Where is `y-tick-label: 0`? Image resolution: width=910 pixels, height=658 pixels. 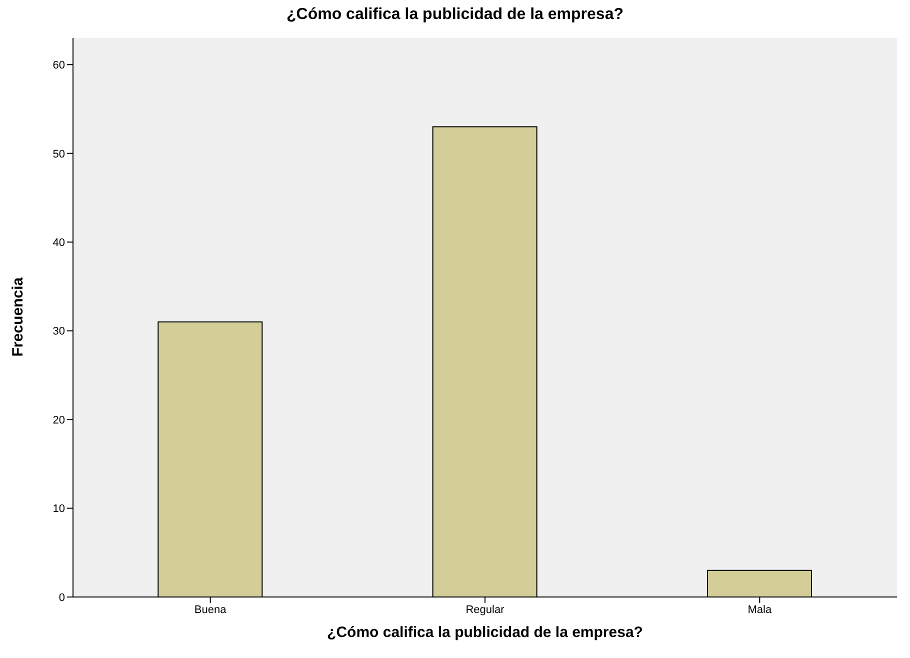 y-tick-label: 0 is located at coordinates (61, 598).